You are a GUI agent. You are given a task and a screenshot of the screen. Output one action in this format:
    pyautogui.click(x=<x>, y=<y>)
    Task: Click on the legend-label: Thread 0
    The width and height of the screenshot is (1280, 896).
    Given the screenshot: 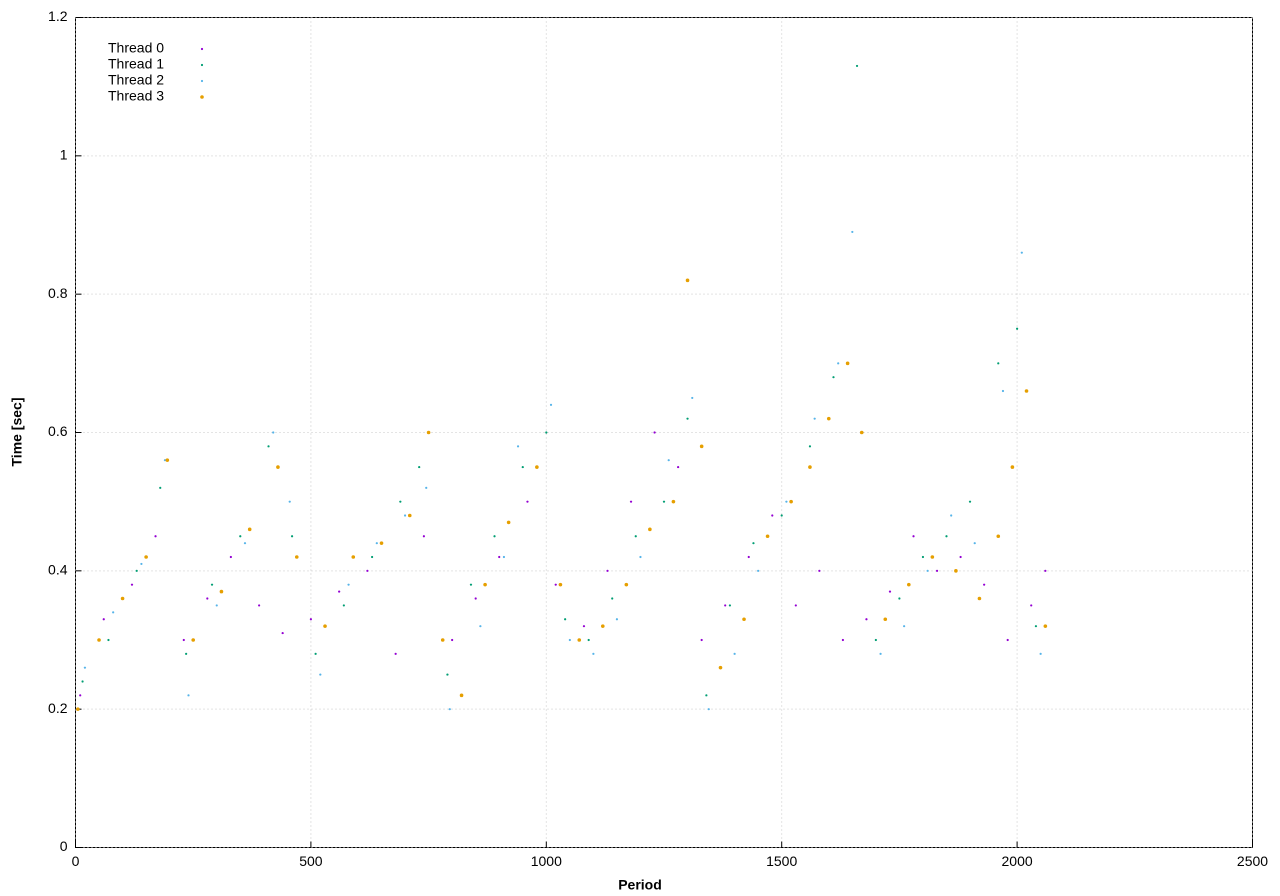 What is the action you would take?
    pyautogui.click(x=136, y=48)
    